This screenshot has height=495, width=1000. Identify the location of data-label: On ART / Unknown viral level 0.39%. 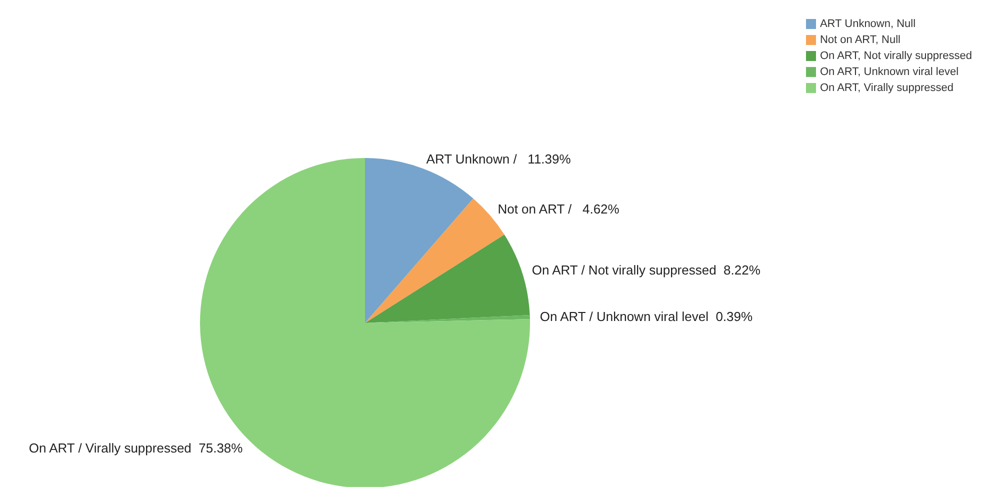
(647, 316).